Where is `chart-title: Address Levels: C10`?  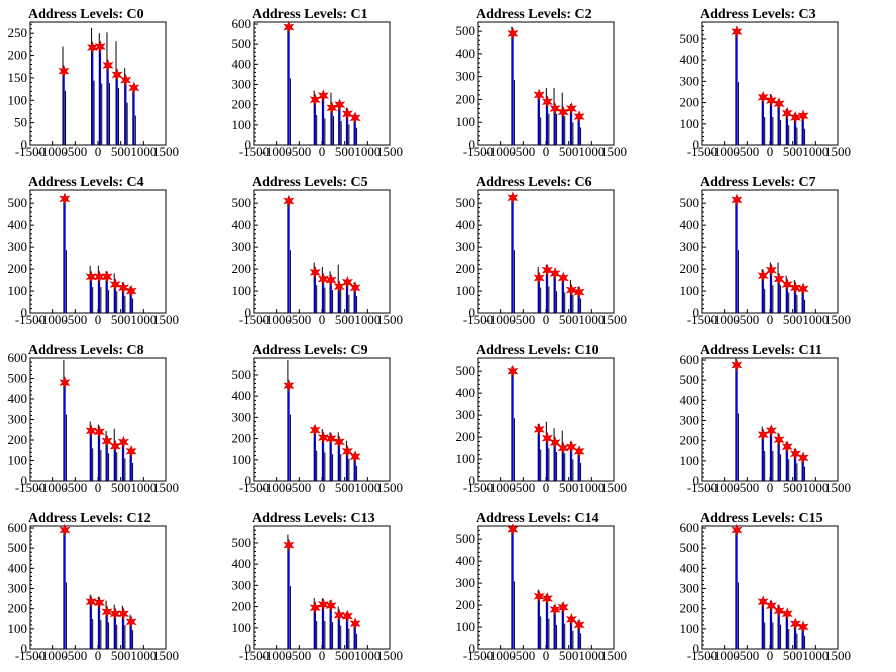
chart-title: Address Levels: C10 is located at coordinates (537, 350).